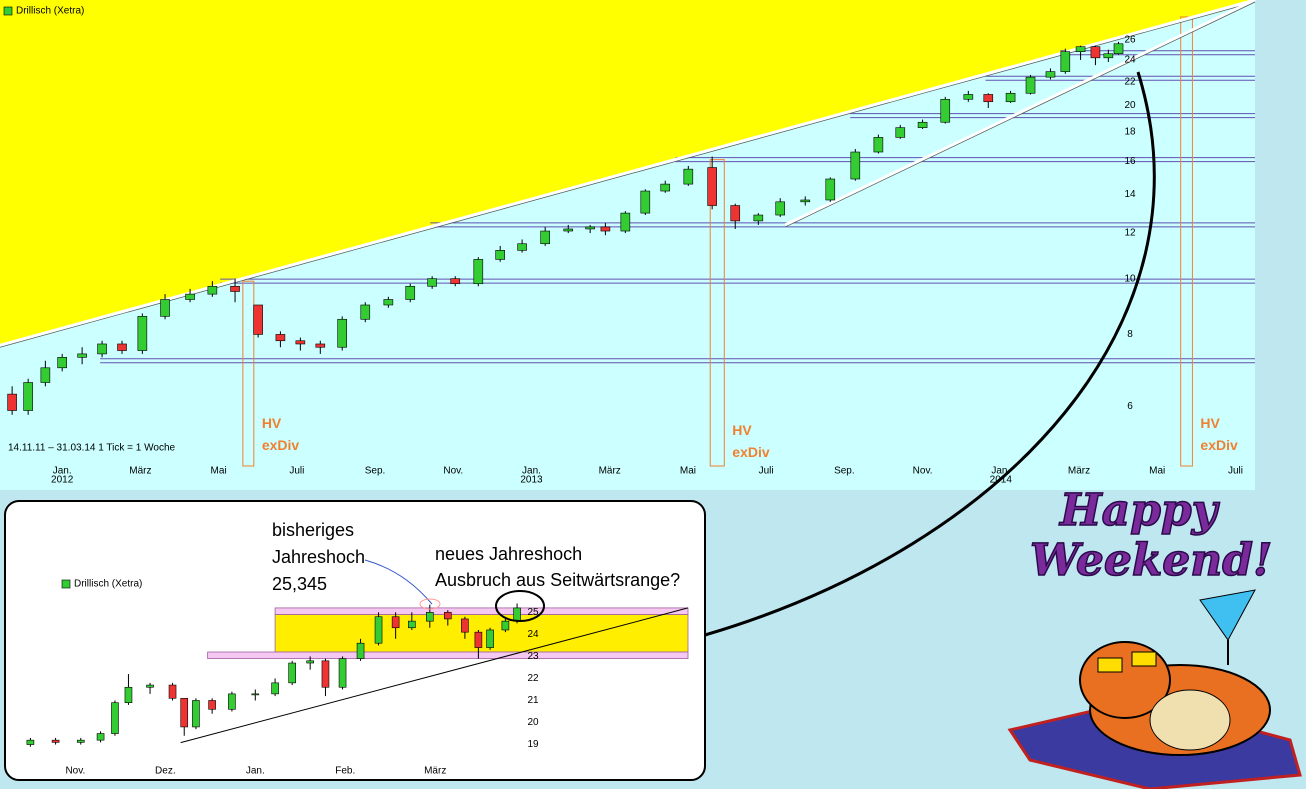 The height and width of the screenshot is (789, 1306). I want to click on x-tick-label: Nov., so click(75, 771).